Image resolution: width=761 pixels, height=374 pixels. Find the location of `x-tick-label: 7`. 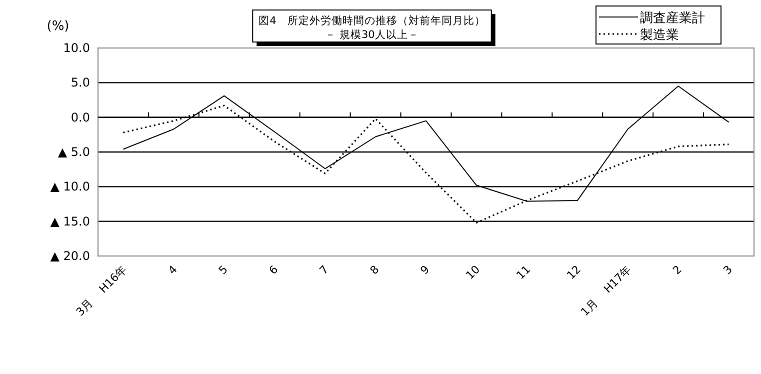

x-tick-label: 7 is located at coordinates (324, 270).